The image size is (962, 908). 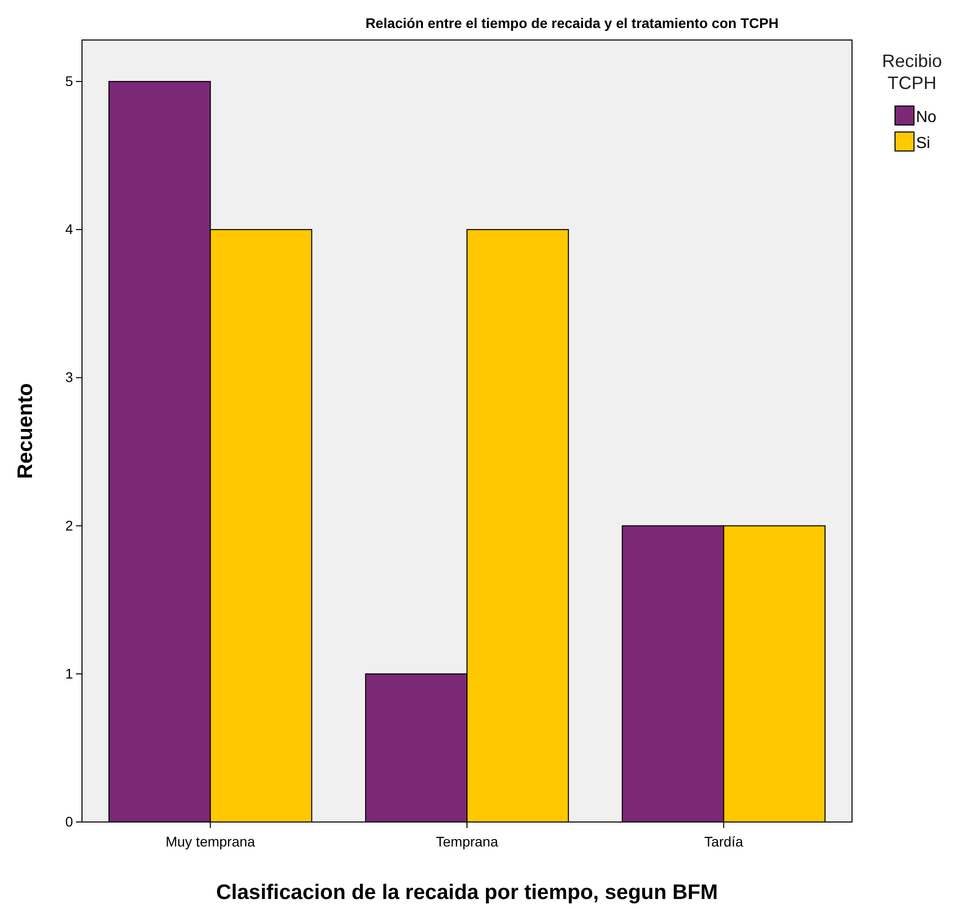 I want to click on x-axis-title: Clasificacion de la recaida por tiempo, segun BFM, so click(x=467, y=892).